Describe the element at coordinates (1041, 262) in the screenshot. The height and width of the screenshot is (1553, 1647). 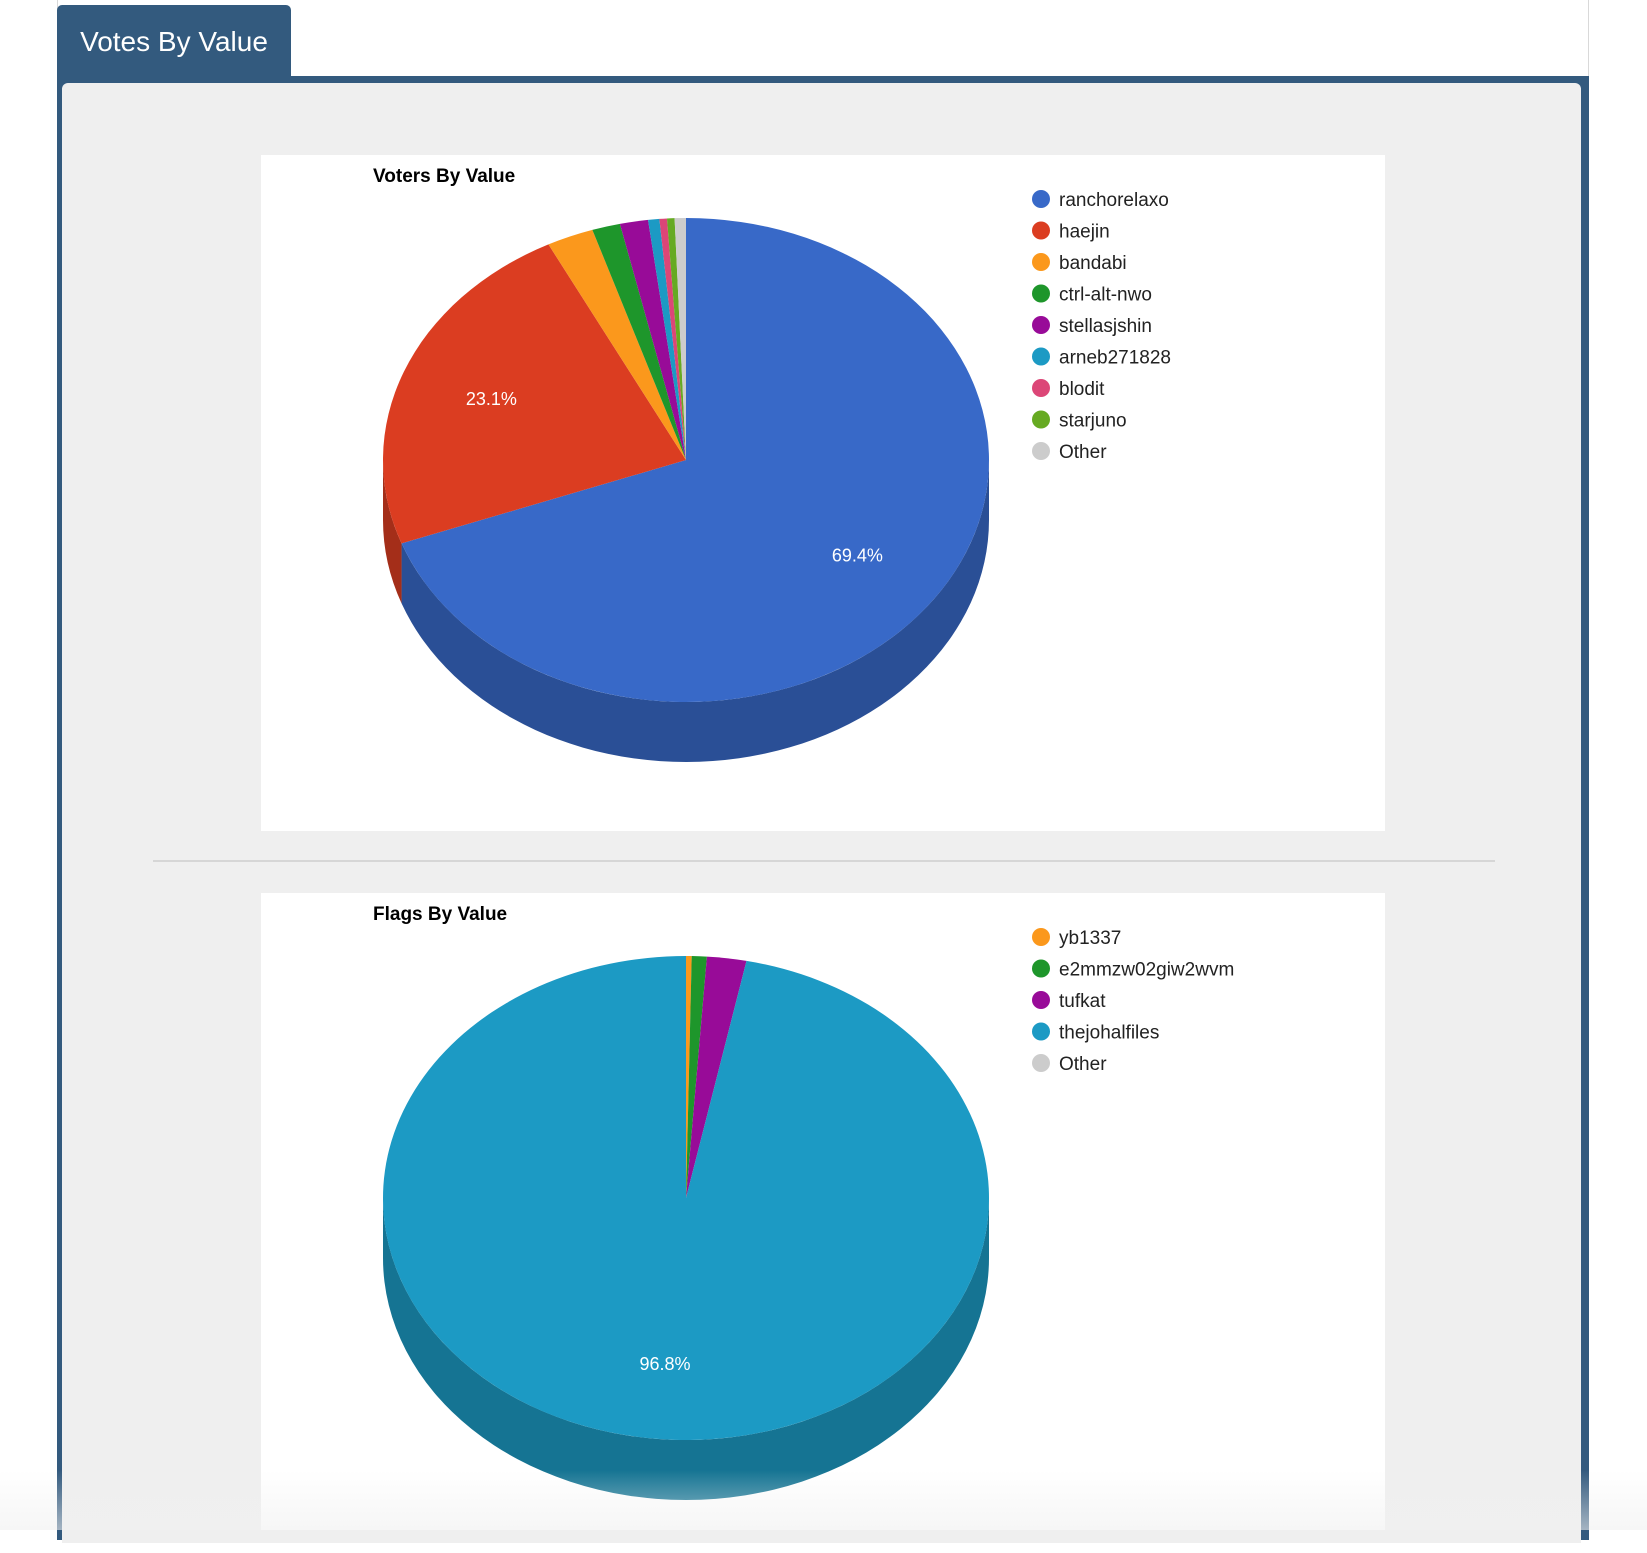
I see `legend-marker-bandabi` at that location.